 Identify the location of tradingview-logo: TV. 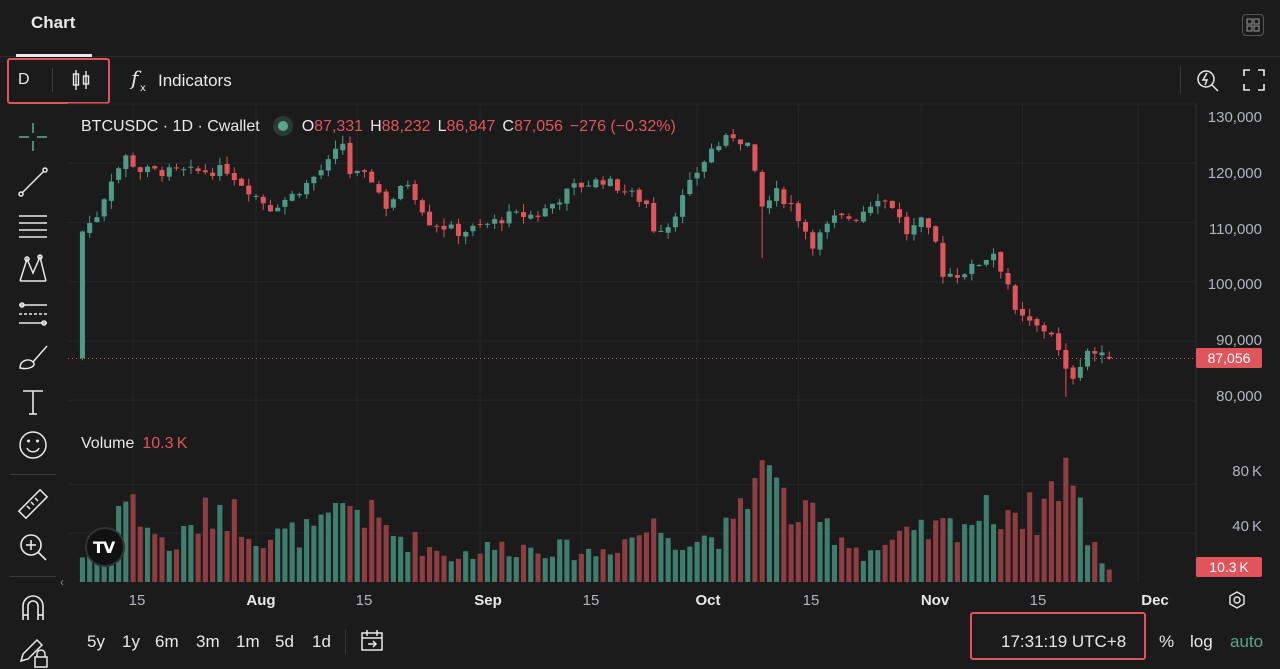
(105, 547).